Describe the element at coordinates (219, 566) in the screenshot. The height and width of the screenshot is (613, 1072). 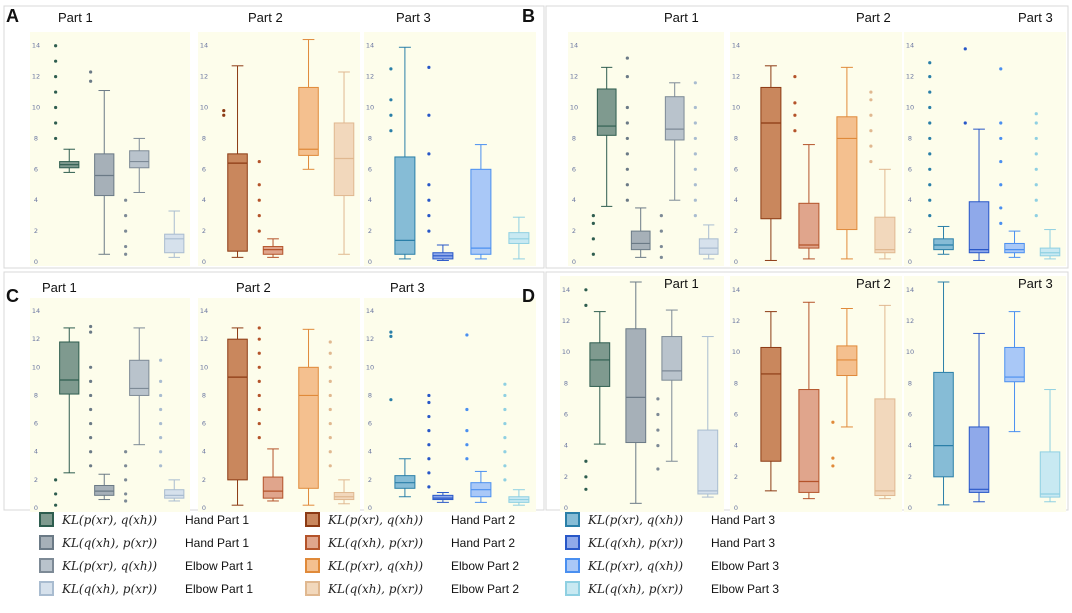
I see `legend-label: Elbow Part 1` at that location.